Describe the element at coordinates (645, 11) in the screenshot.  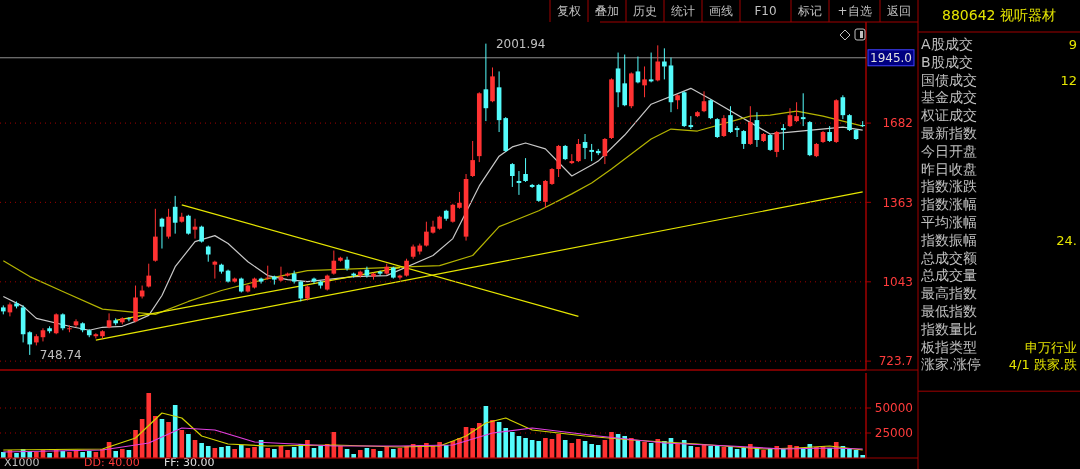
I see `category-label: 历史` at that location.